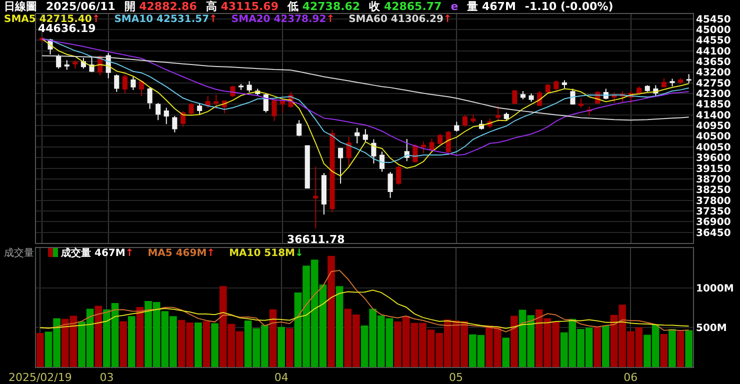  What do you see at coordinates (713, 158) in the screenshot?
I see `y-tick-label: 39600` at bounding box center [713, 158].